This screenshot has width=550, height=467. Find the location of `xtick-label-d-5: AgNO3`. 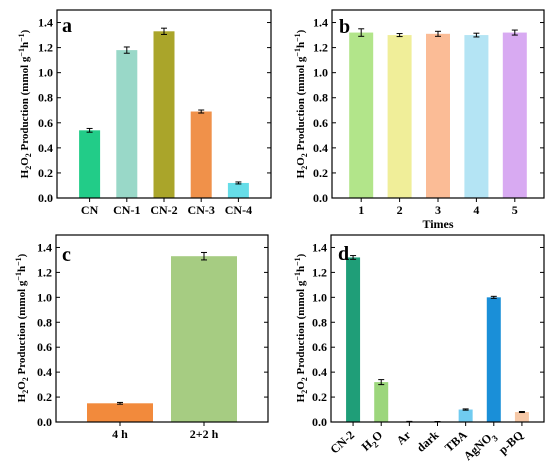

xtick-label-d-5: AgNO3 is located at coordinates (480, 446).